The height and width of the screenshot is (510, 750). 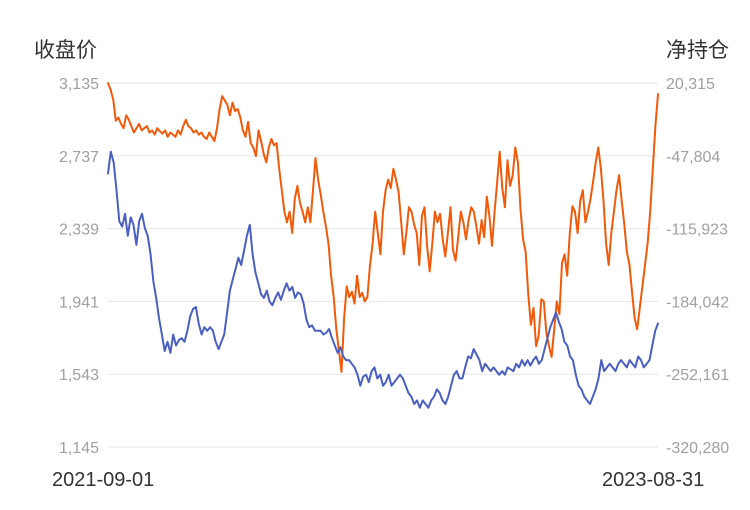 I want to click on left-tick-label: 1,543, so click(x=79, y=375).